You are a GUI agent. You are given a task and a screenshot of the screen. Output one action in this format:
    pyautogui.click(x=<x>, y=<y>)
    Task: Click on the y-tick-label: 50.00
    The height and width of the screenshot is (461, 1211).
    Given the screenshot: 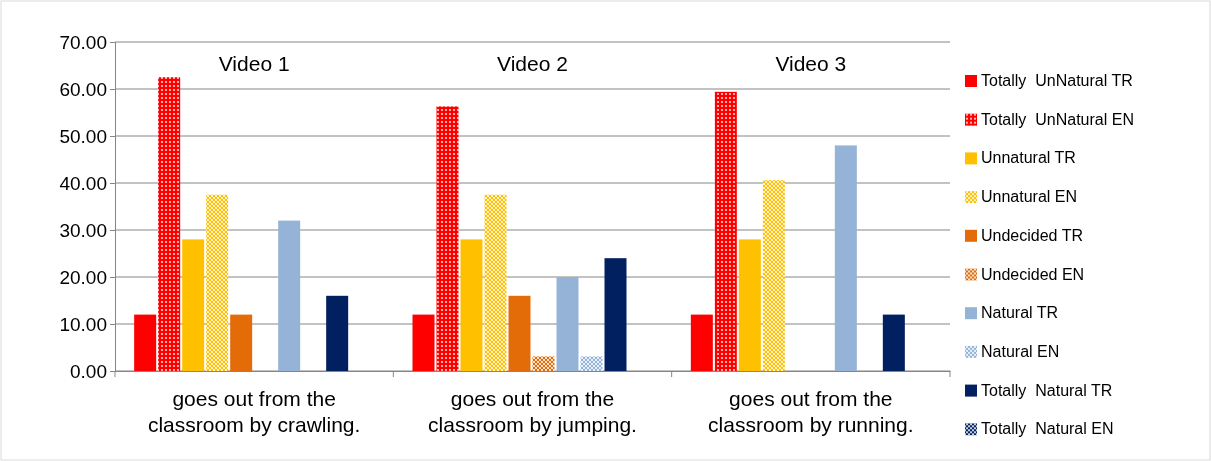 What is the action you would take?
    pyautogui.click(x=83, y=136)
    